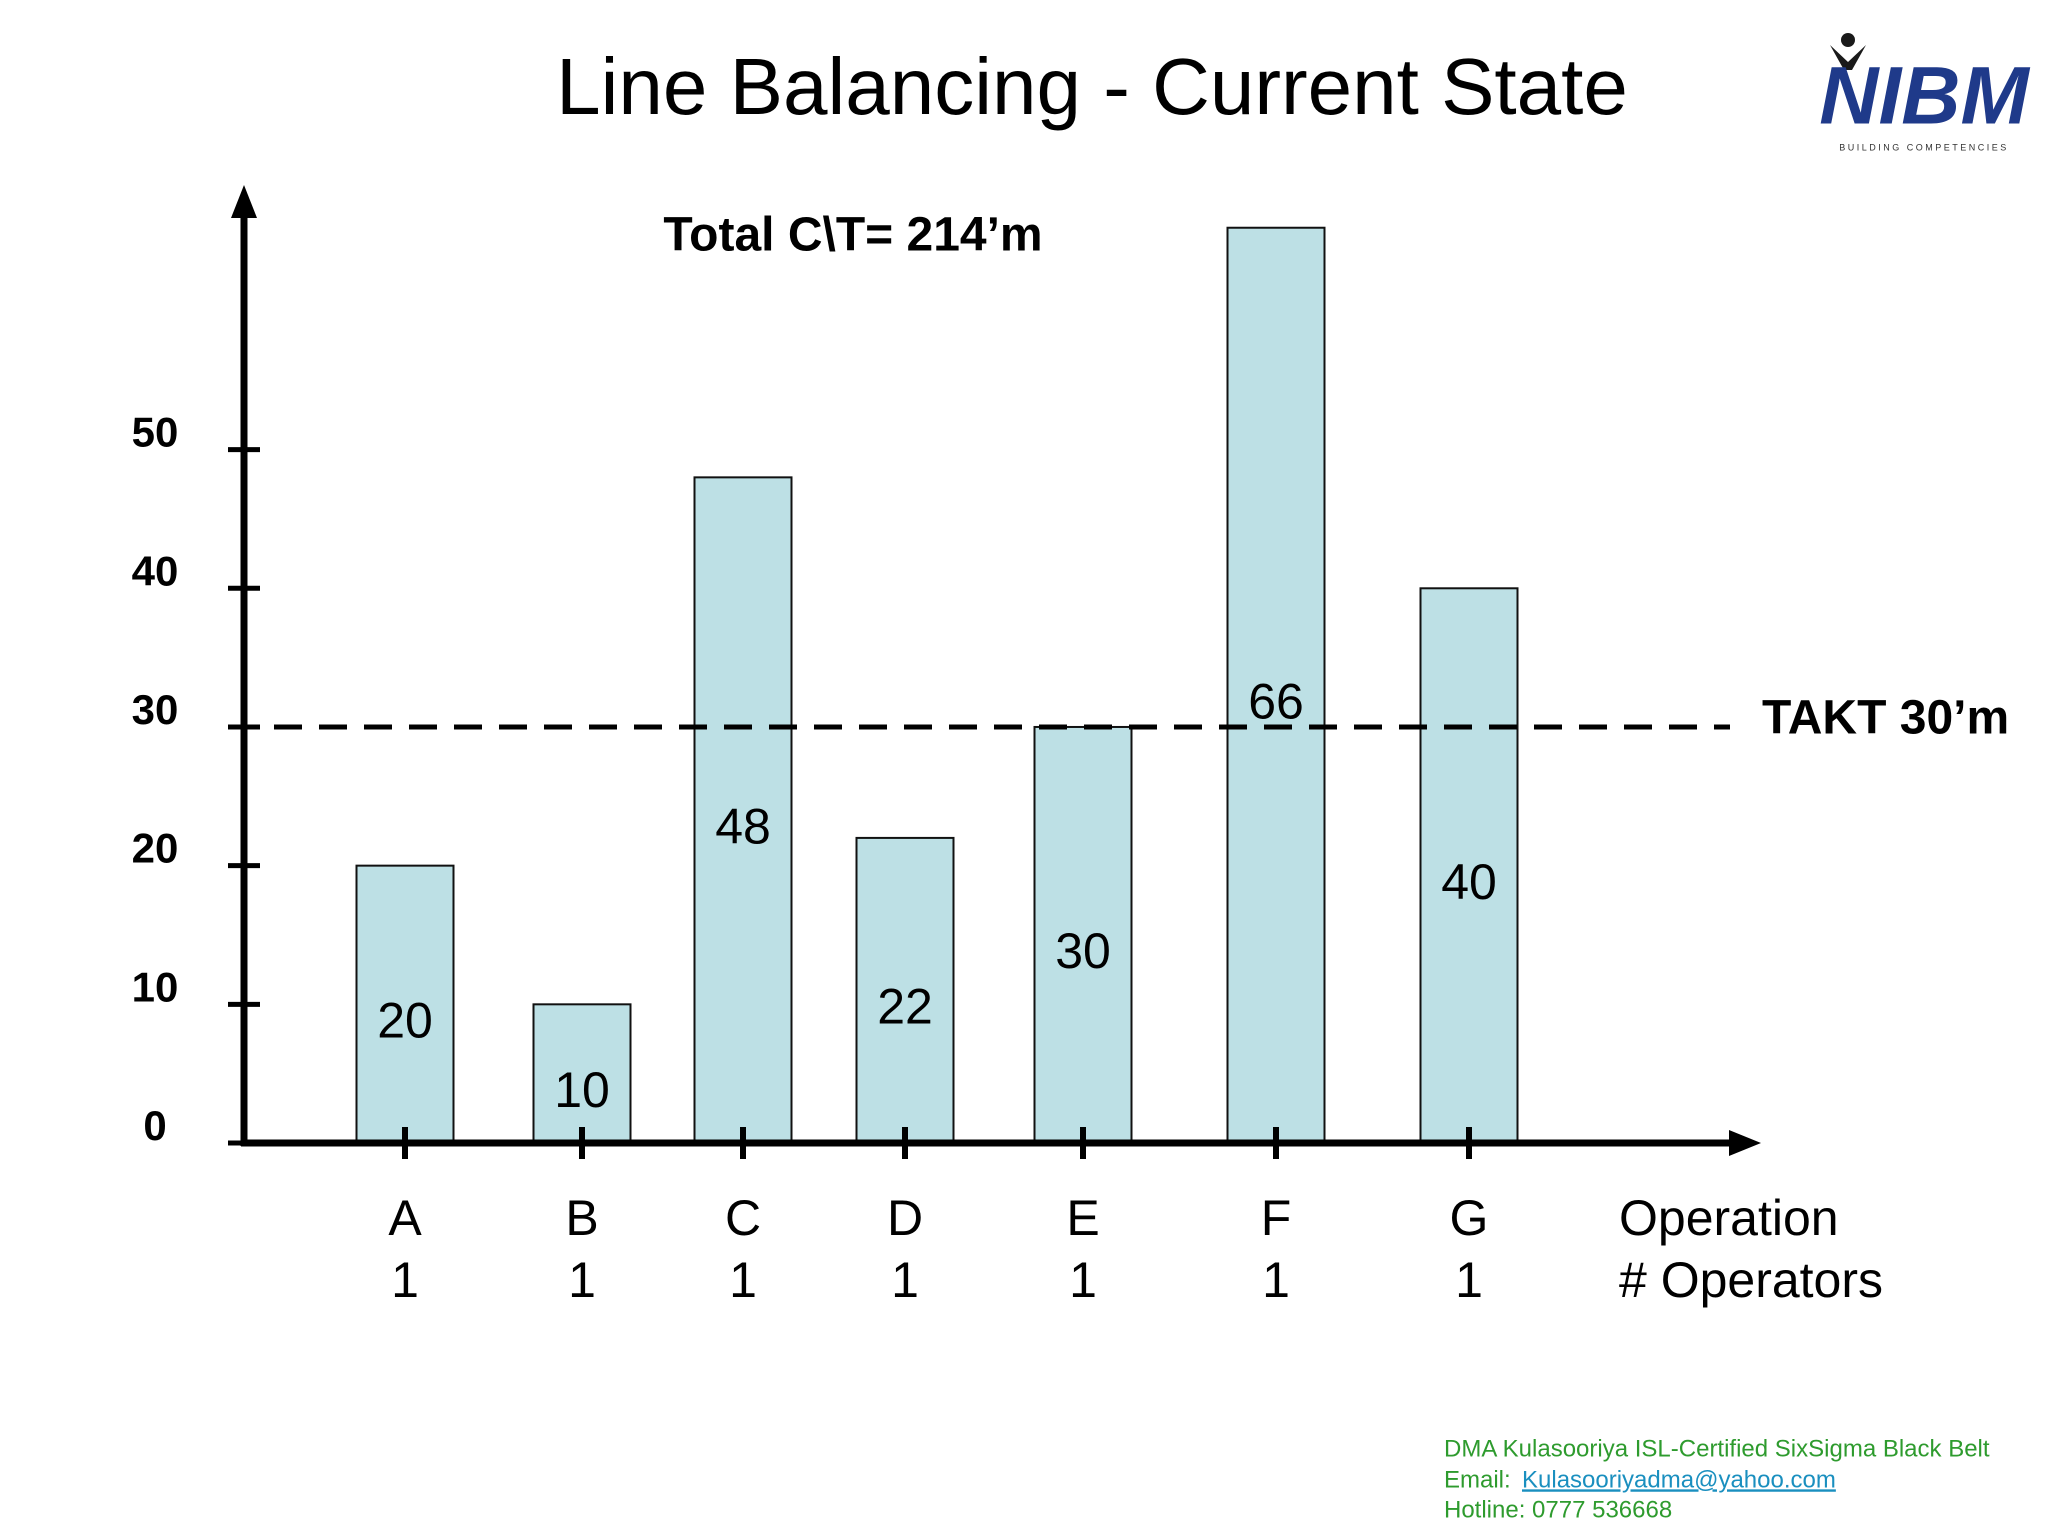  Describe the element at coordinates (1751, 1280) in the screenshot. I see `operators-label: # Operators` at that location.